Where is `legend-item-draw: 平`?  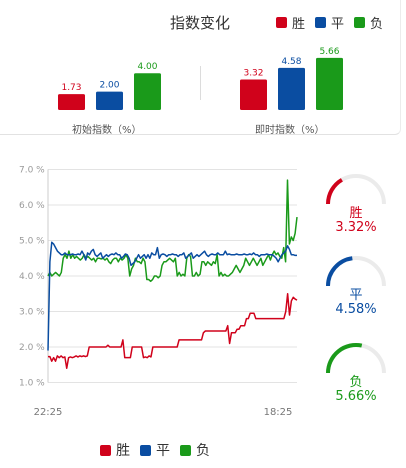 legend-item-draw: 平 is located at coordinates (329, 22).